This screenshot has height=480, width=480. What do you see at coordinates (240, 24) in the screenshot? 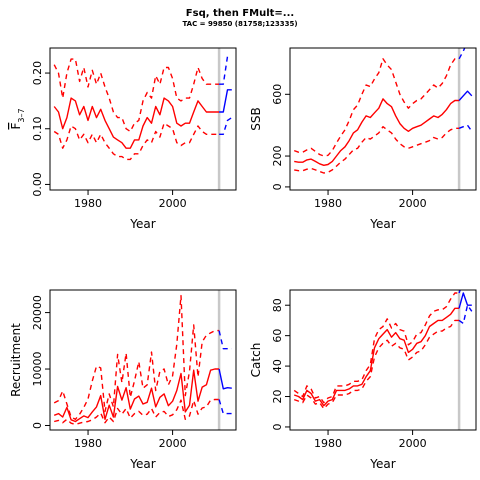
I see `chart-subtitle: TAC = 99850 (81758;123335)` at bounding box center [240, 24].